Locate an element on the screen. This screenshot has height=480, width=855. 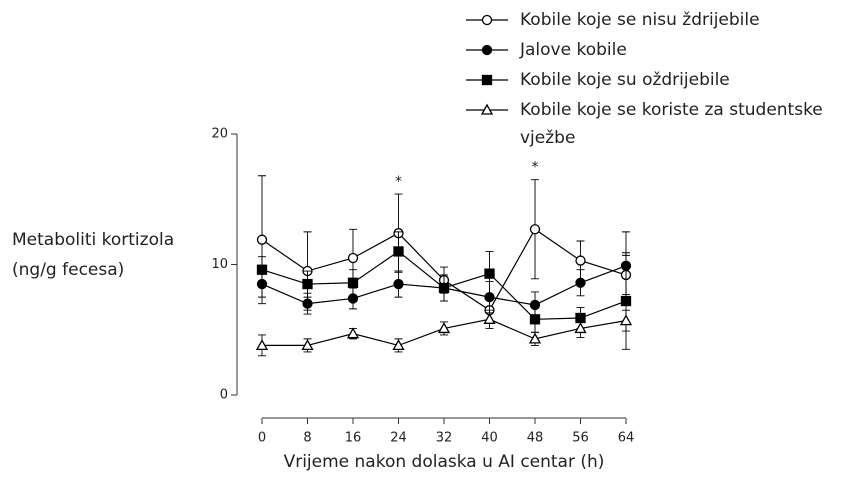
y-tick-label: 20 is located at coordinates (219, 134).